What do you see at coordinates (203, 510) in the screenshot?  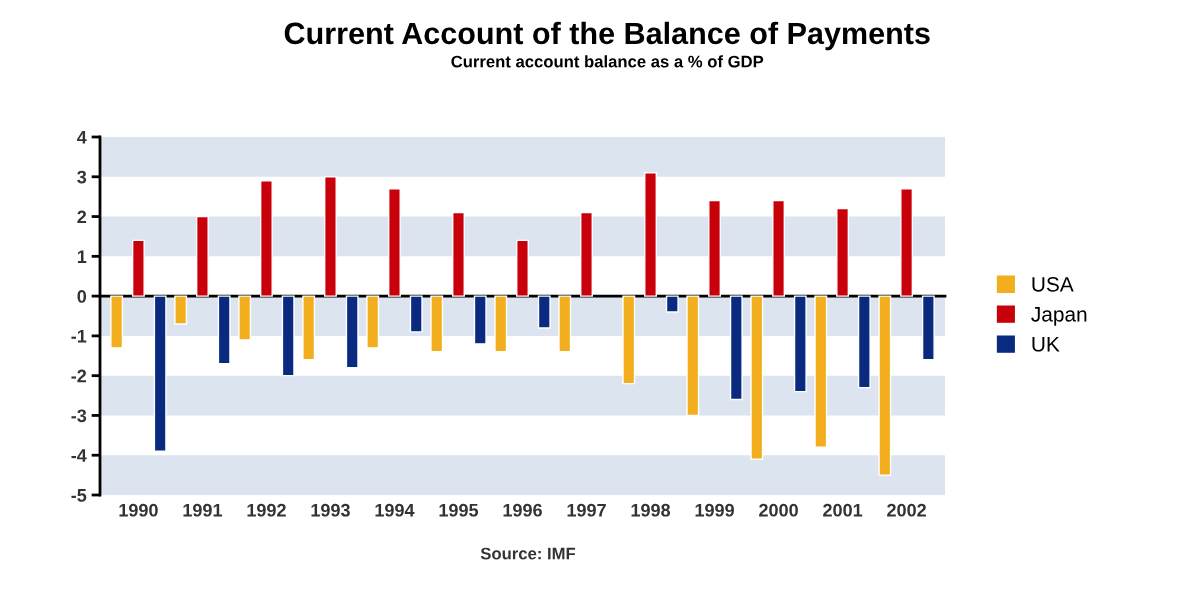 I see `x-tick-label: 1991` at bounding box center [203, 510].